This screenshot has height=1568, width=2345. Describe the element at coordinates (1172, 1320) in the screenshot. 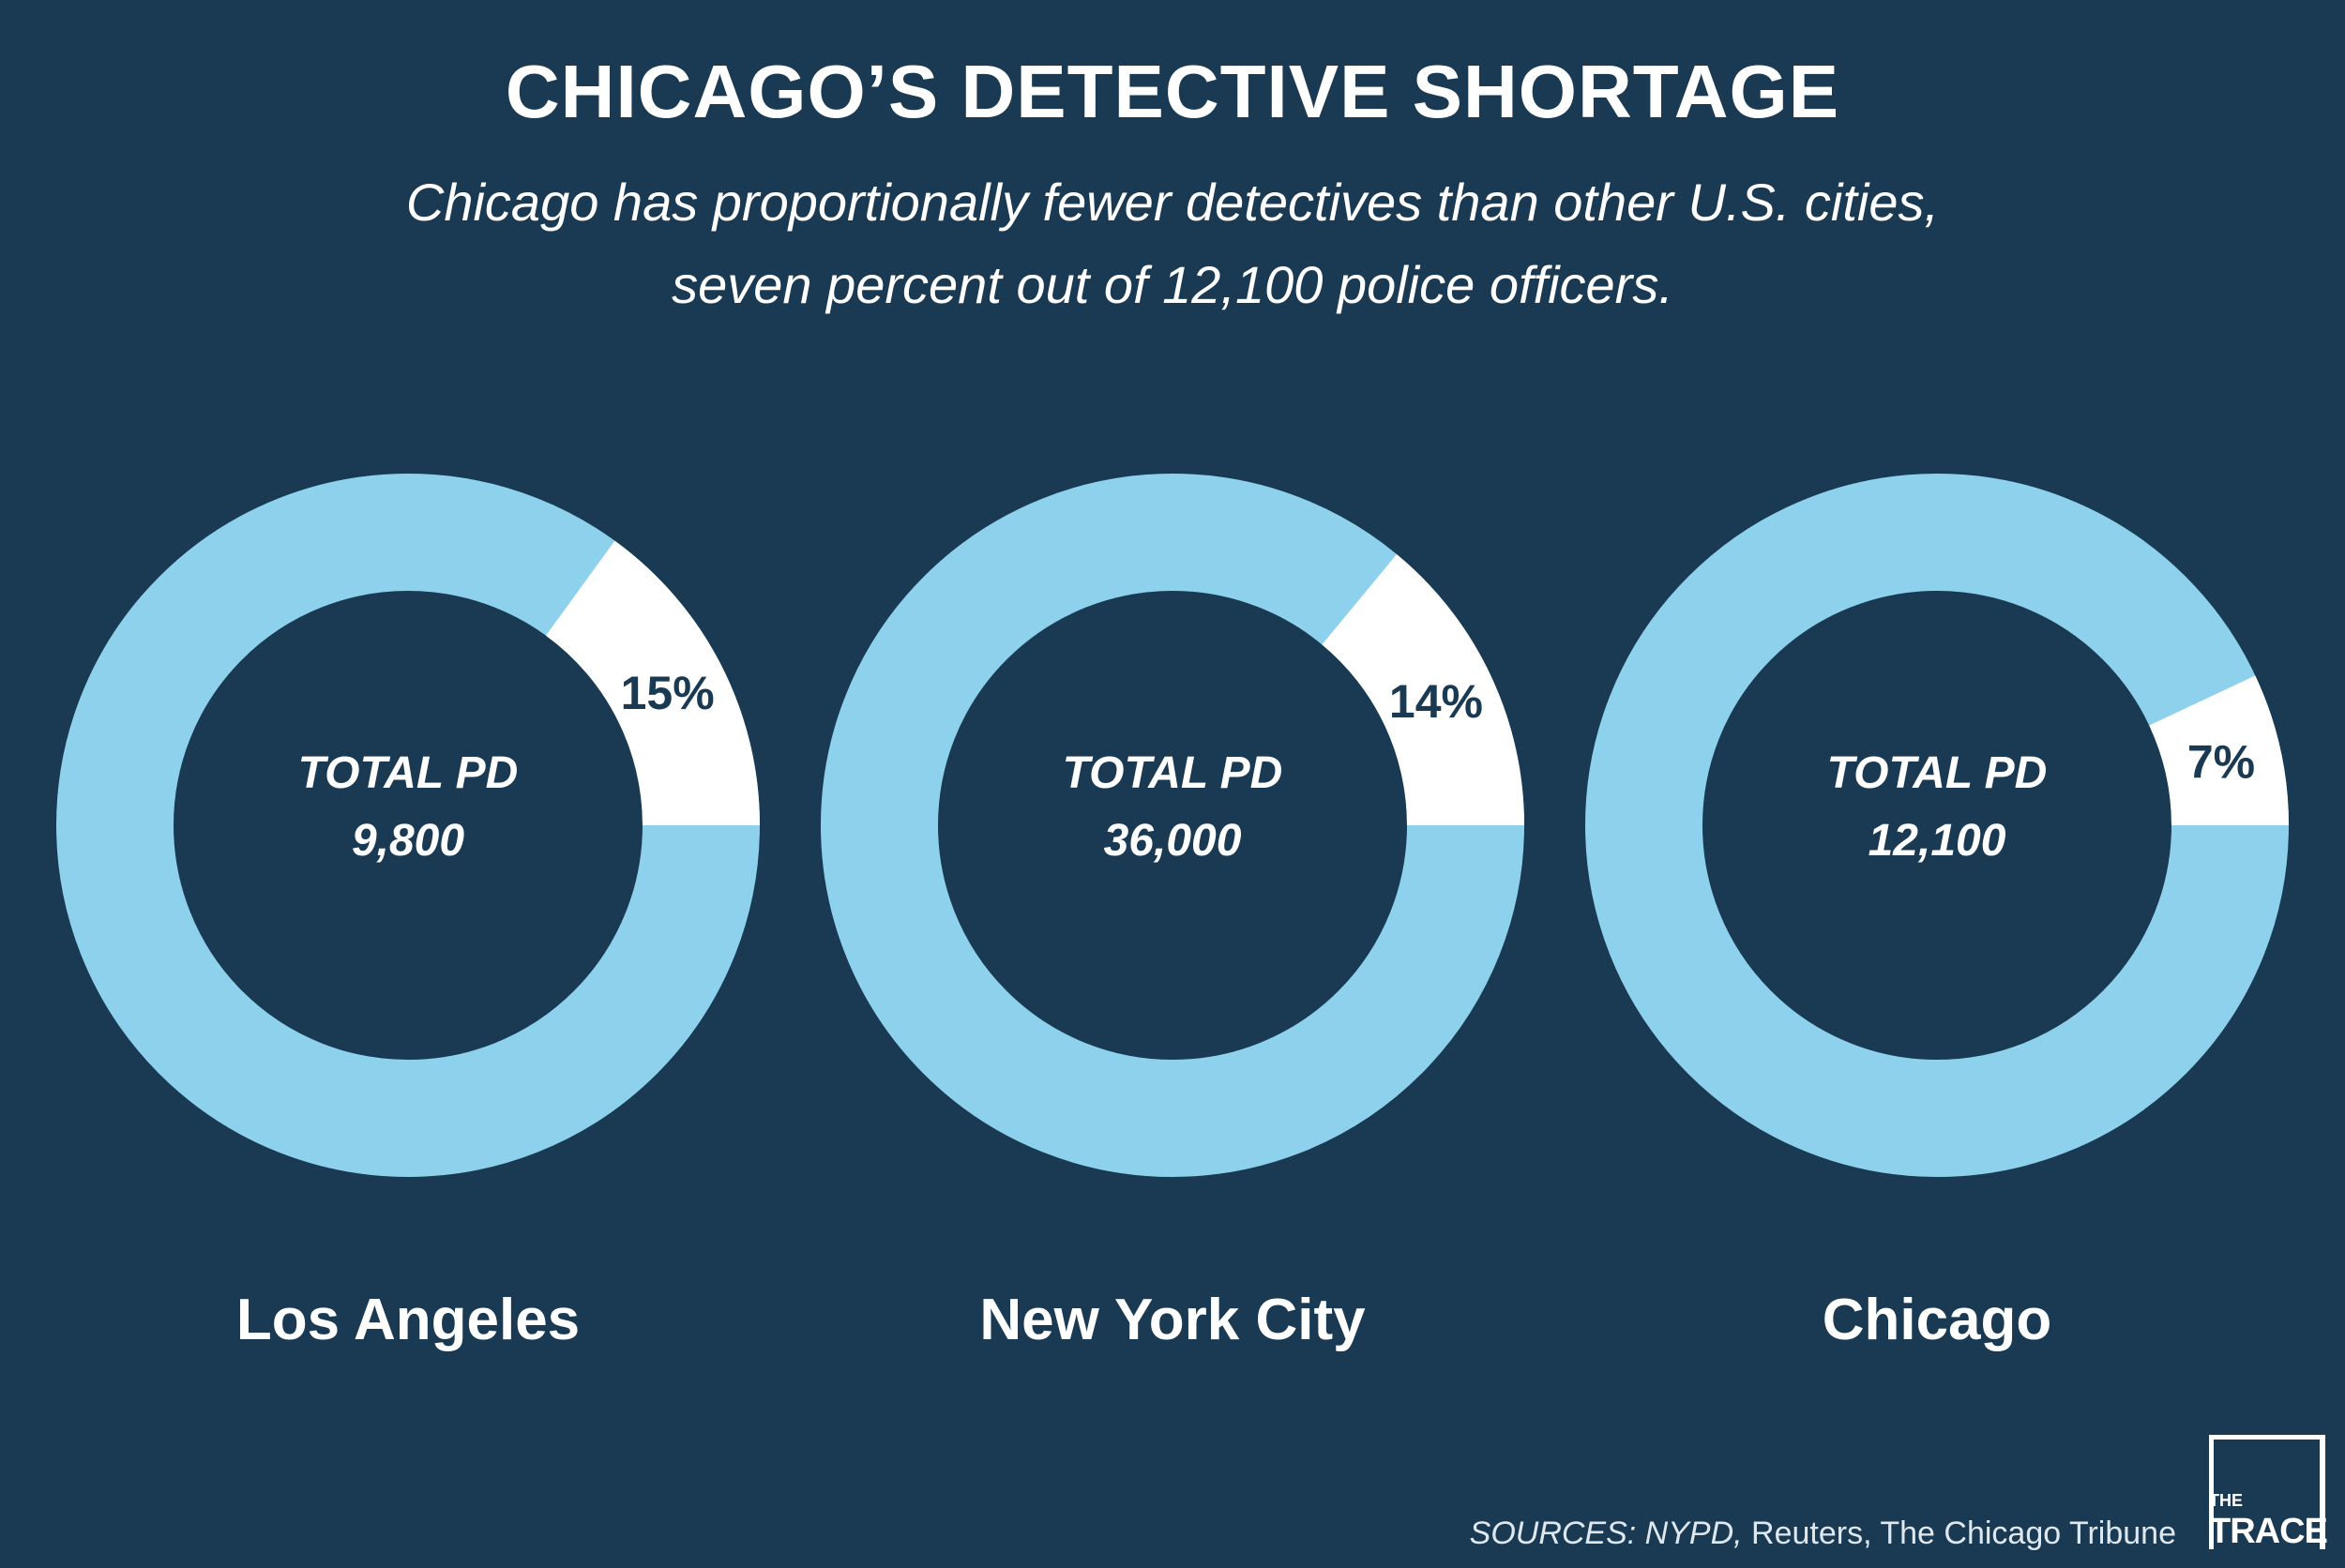

I see `city-label-new-york-city: New York City` at that location.